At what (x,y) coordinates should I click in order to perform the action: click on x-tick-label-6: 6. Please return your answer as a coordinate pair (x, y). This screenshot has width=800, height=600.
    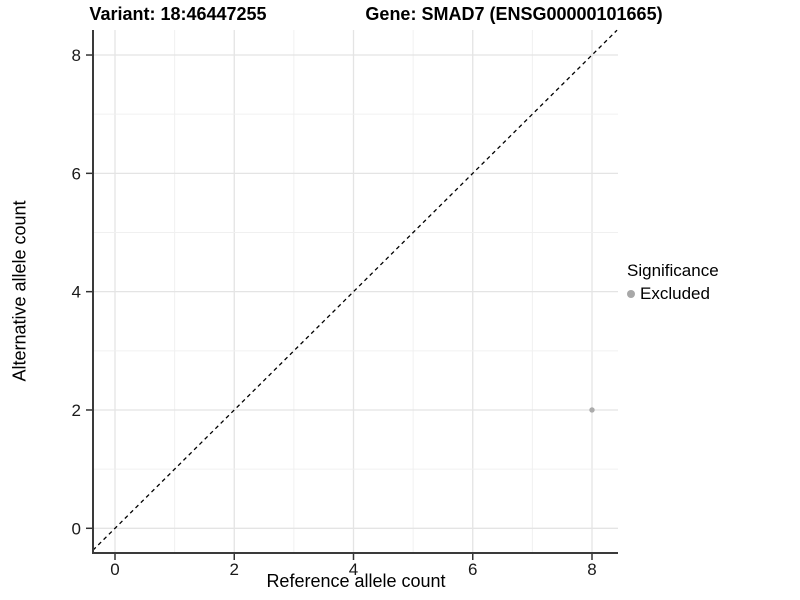
    Looking at the image, I should click on (472, 569).